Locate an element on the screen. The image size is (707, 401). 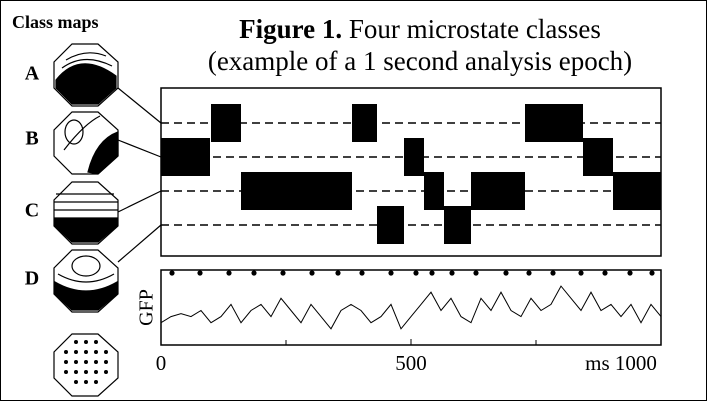
gfp-label: GFP is located at coordinates (147, 307).